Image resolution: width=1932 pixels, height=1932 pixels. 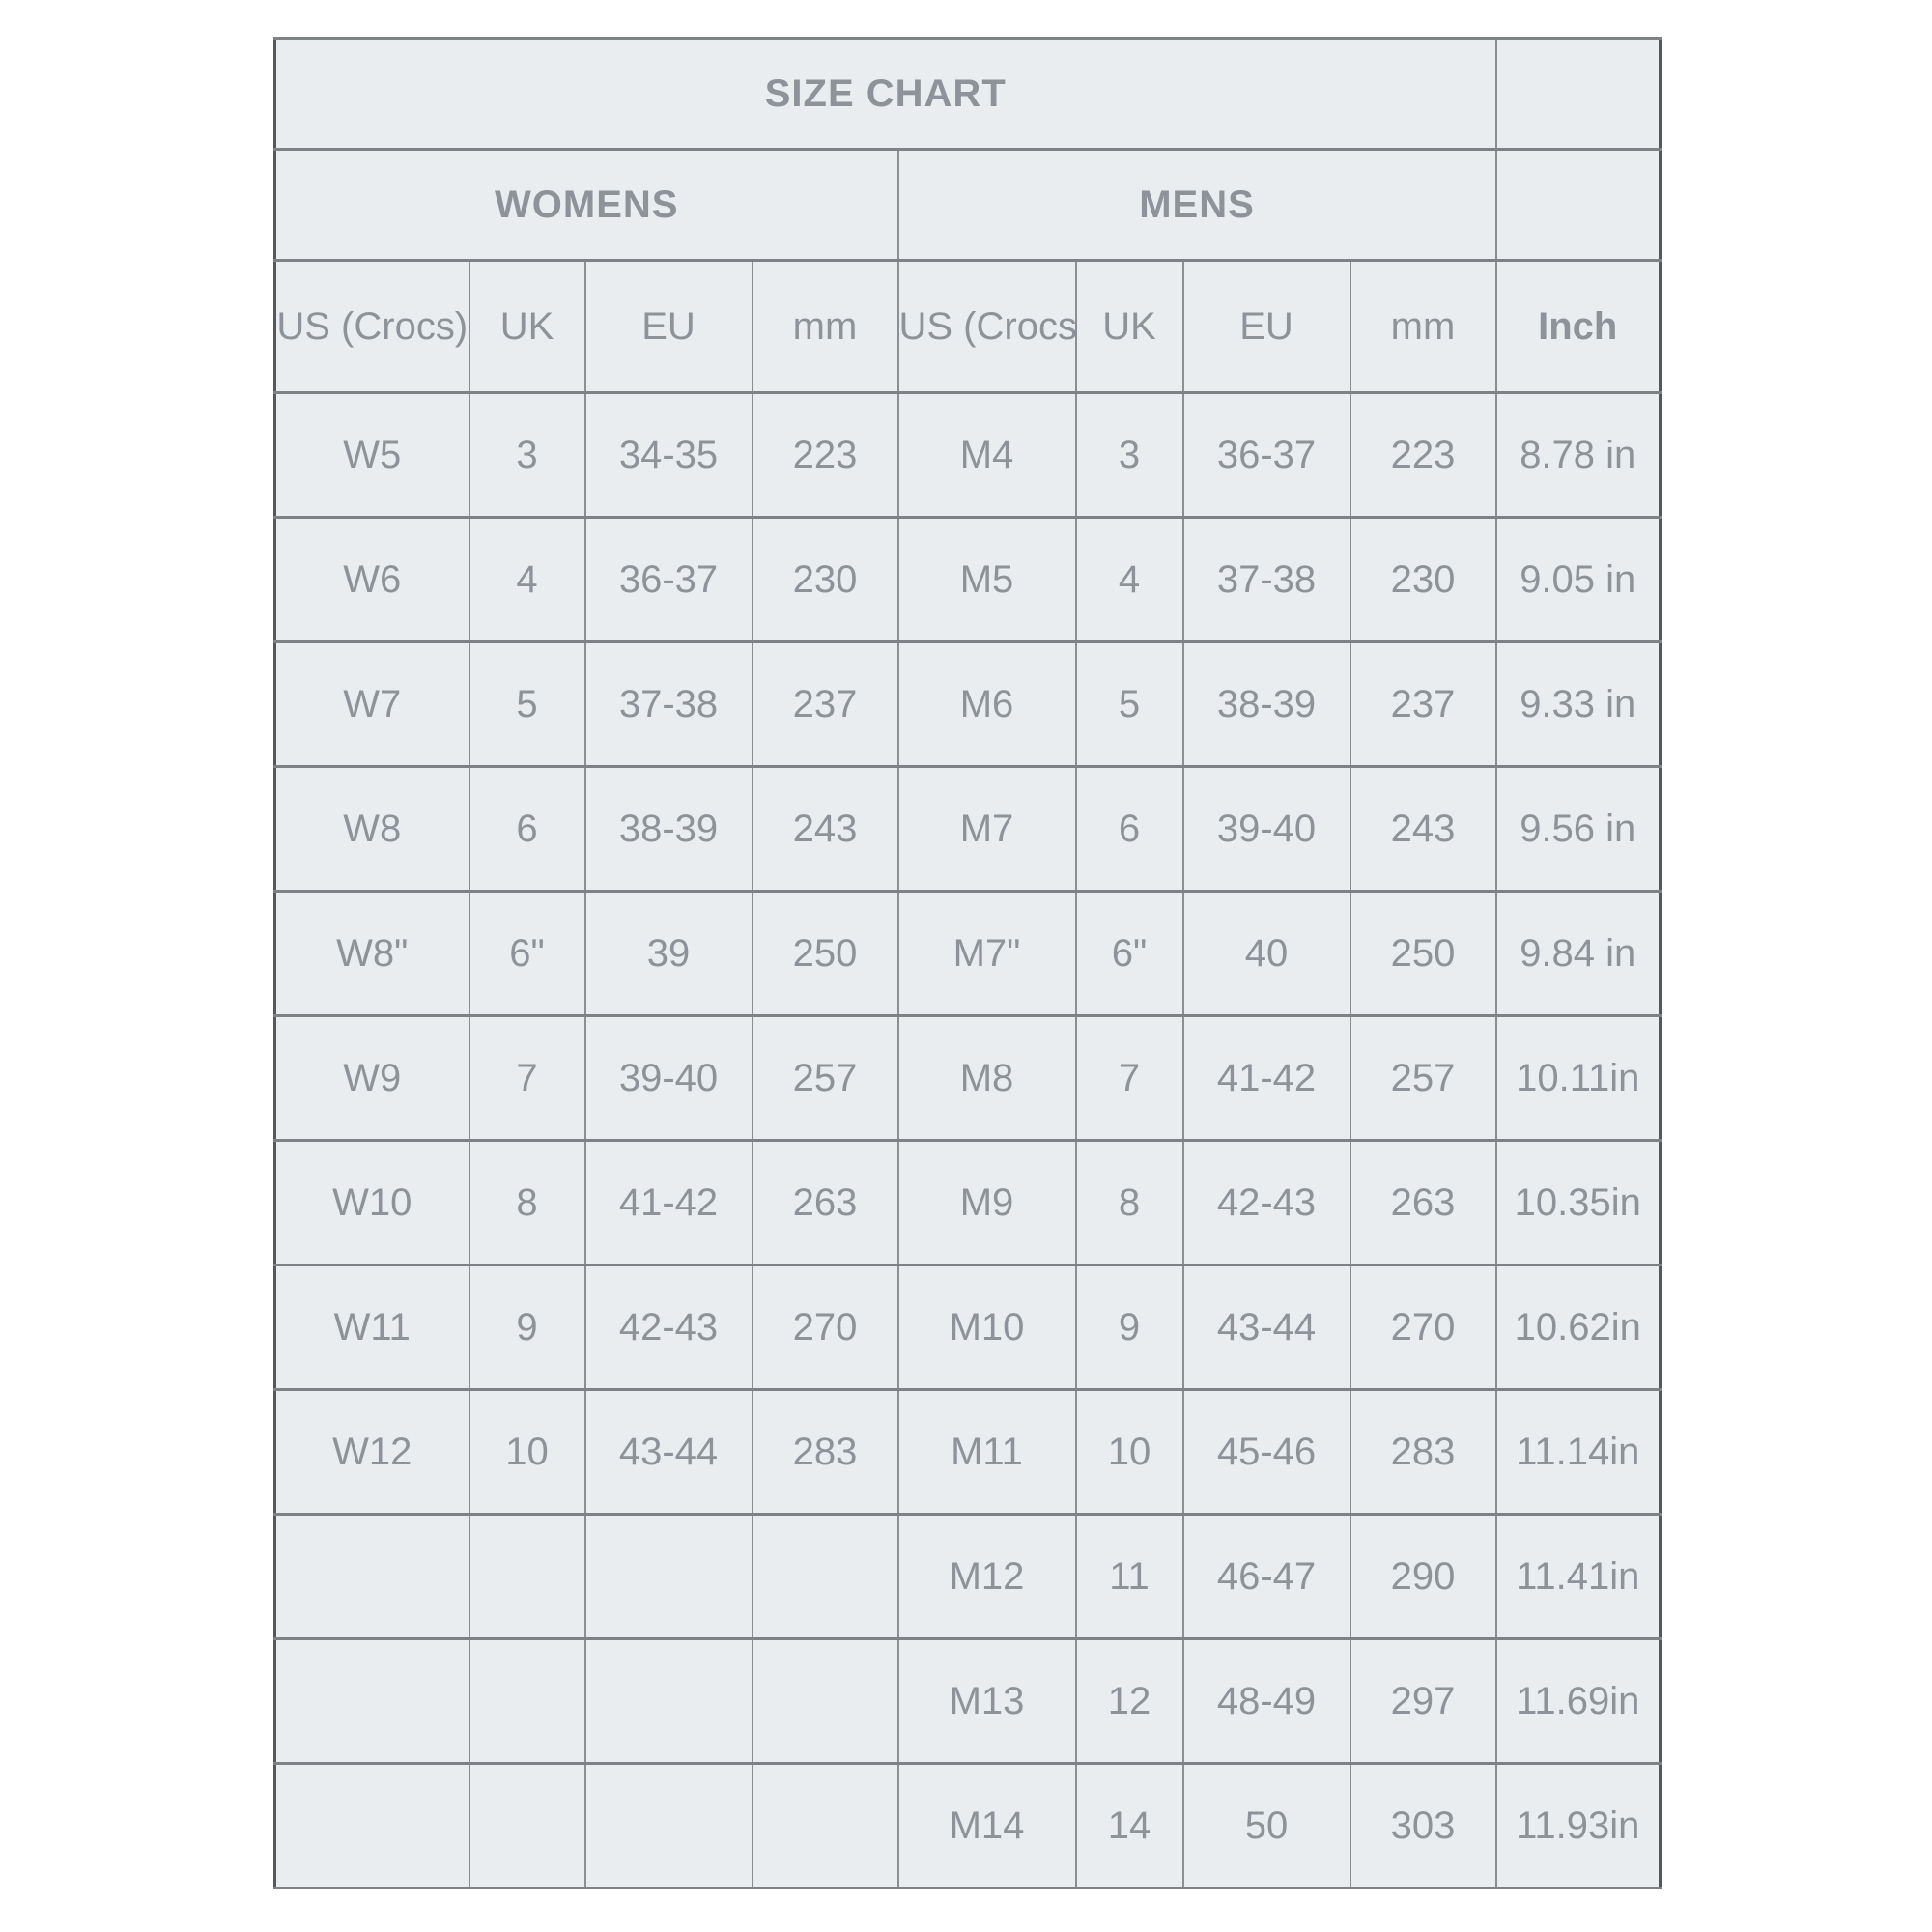 What do you see at coordinates (668, 1202) in the screenshot?
I see `cell-womens-eu: 41-42` at bounding box center [668, 1202].